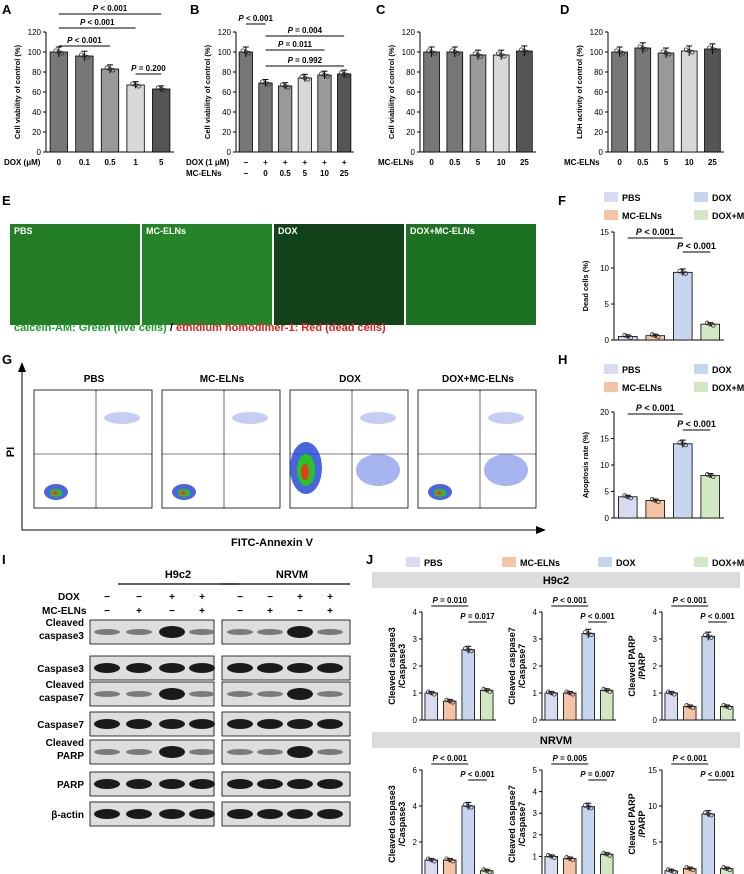 Image resolution: width=744 pixels, height=874 pixels. Describe the element at coordinates (563, 359) in the screenshot. I see `panel-H-label: H` at that location.